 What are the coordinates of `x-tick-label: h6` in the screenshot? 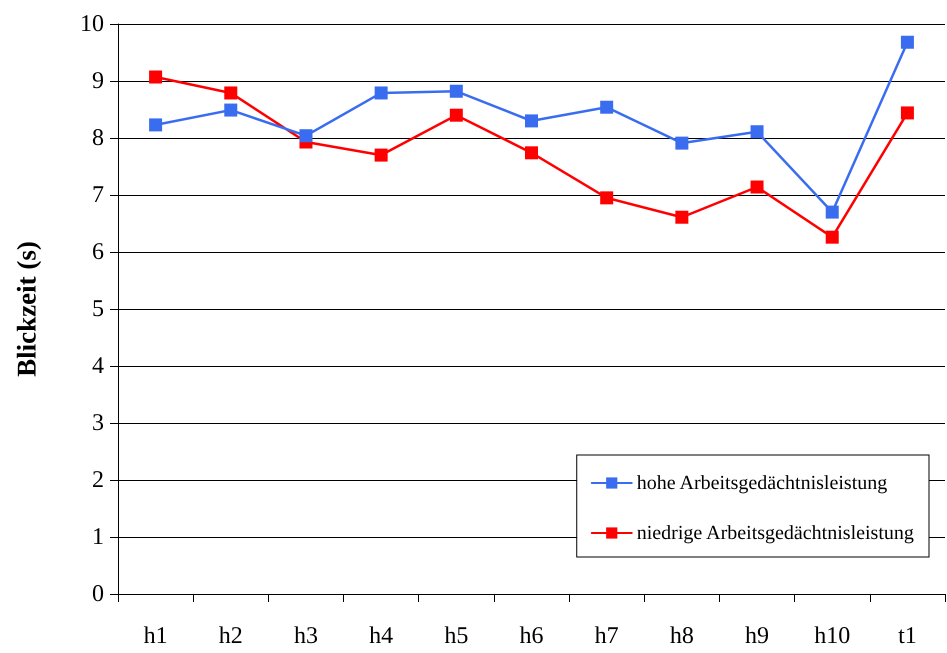 It's located at (532, 636).